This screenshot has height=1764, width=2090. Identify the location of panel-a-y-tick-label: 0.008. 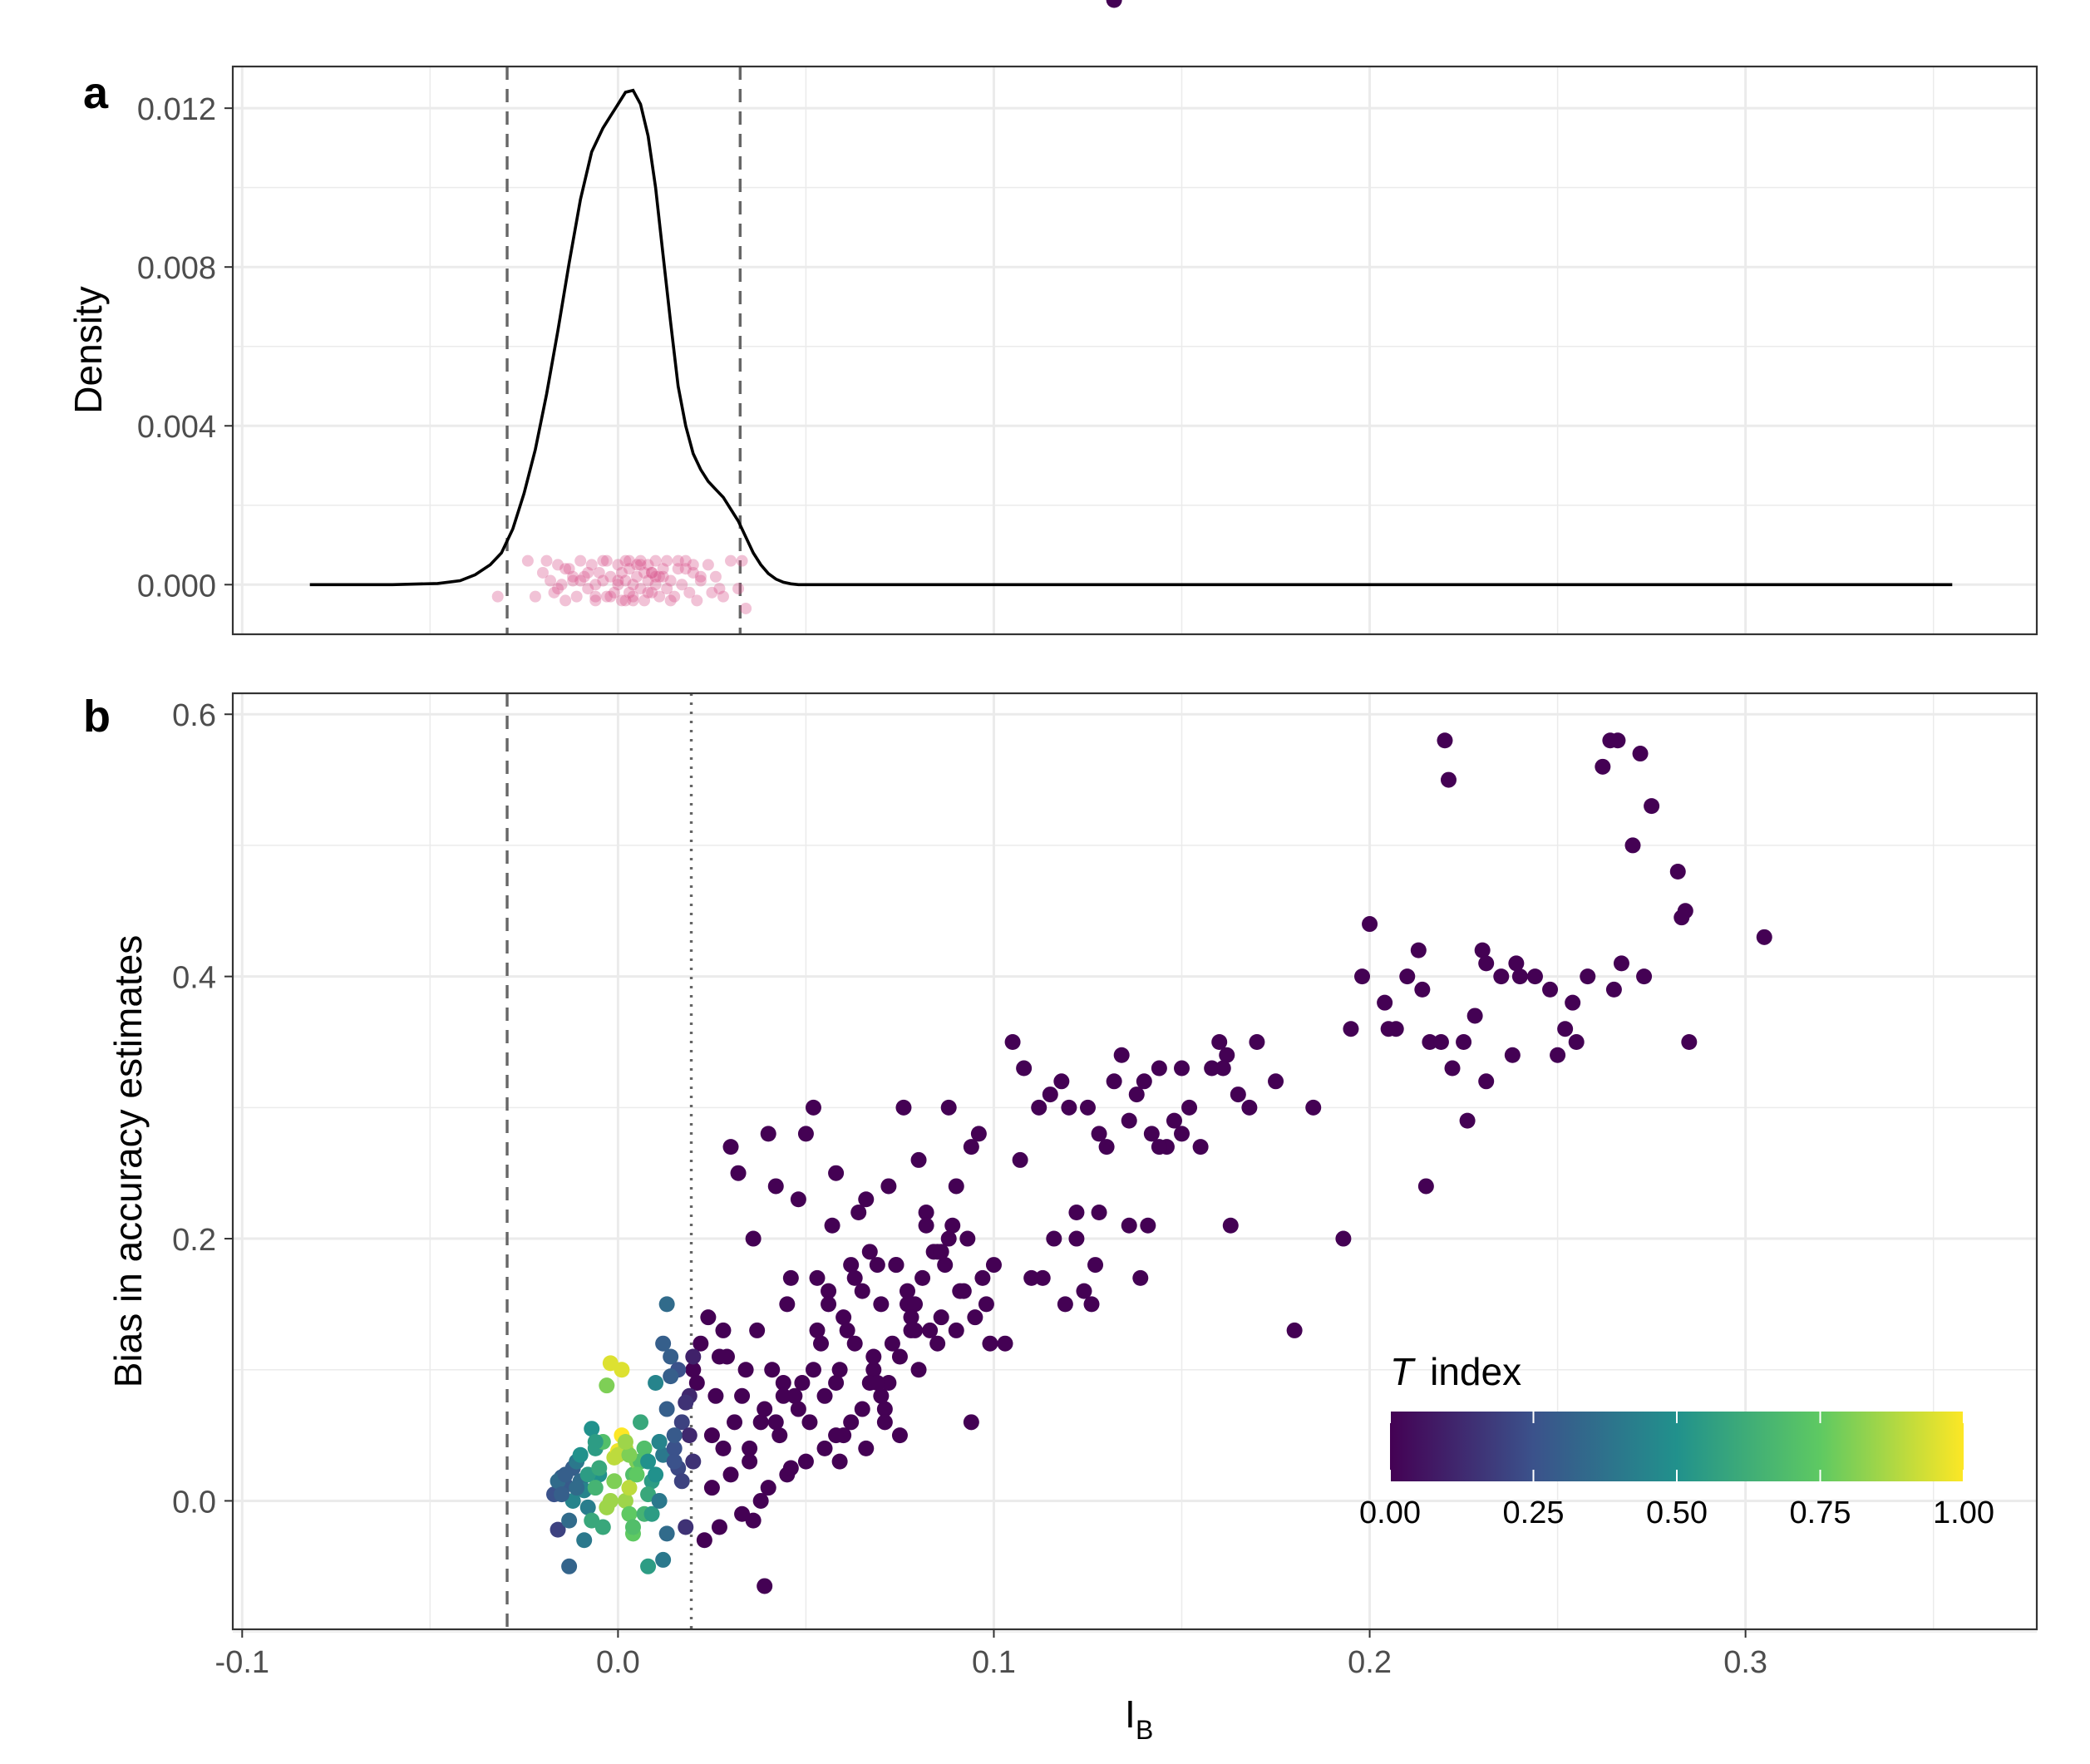
(176, 268).